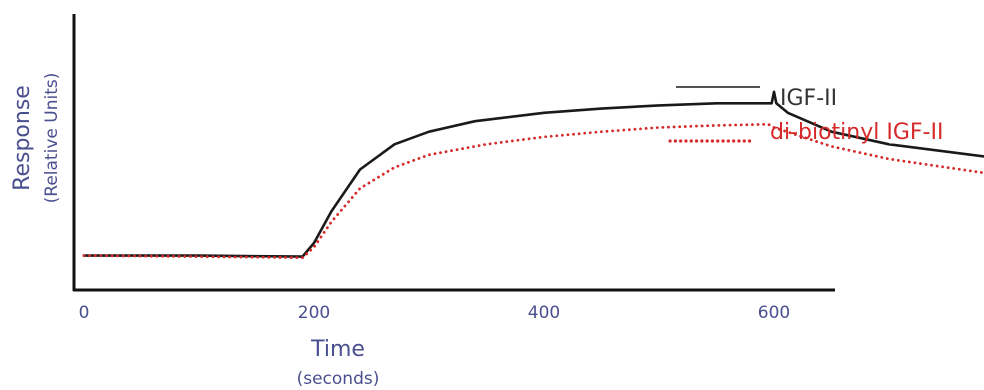 The image size is (984, 390). What do you see at coordinates (314, 313) in the screenshot?
I see `x-tick-label: 200` at bounding box center [314, 313].